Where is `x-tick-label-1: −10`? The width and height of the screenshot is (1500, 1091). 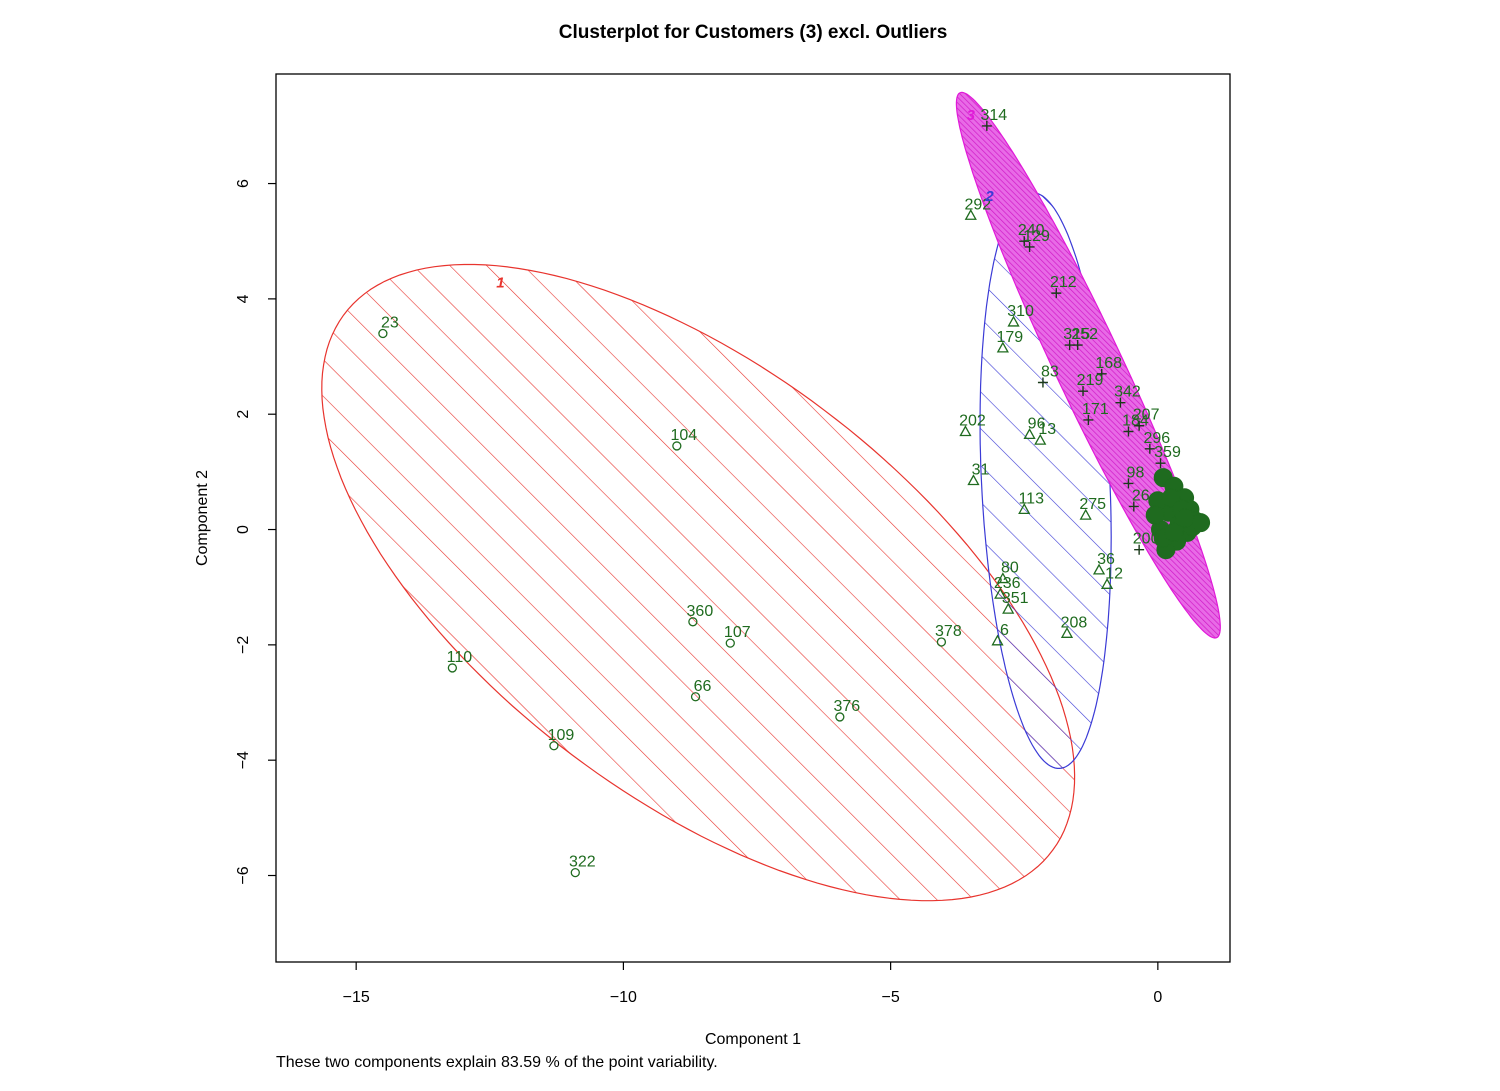 x-tick-label-1: −10 is located at coordinates (623, 997).